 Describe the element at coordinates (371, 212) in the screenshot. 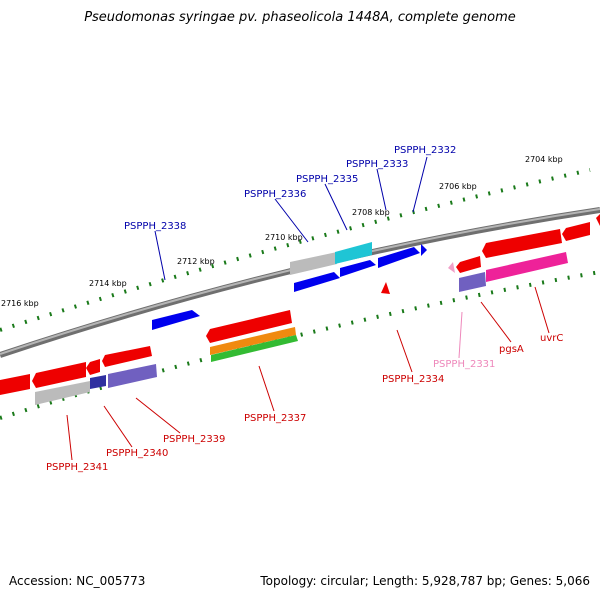

I see `scale-label: 2708 kbp` at that location.